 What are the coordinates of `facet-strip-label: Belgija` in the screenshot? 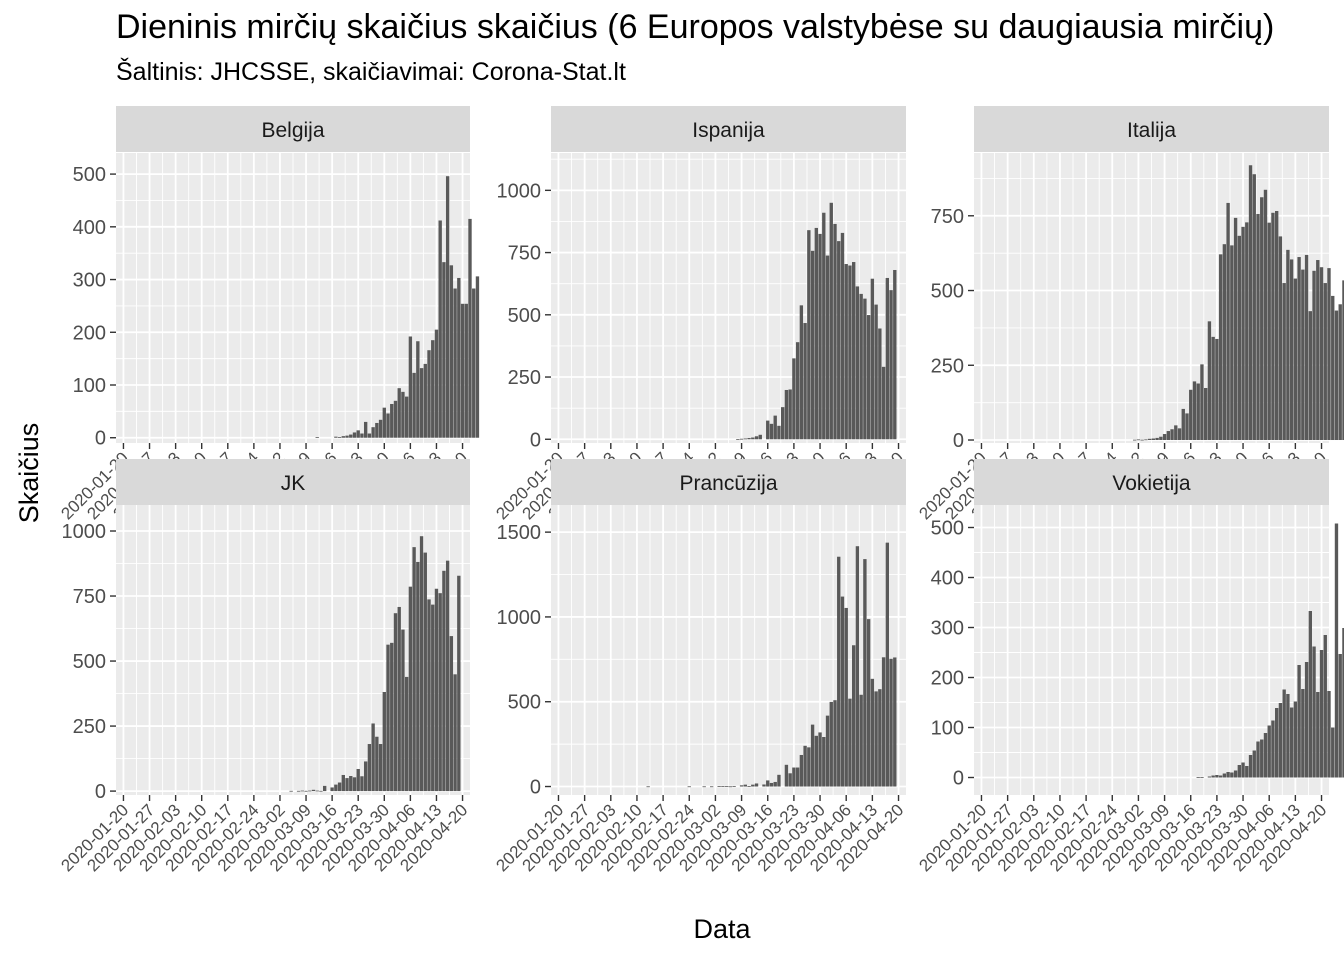 It's located at (292, 130).